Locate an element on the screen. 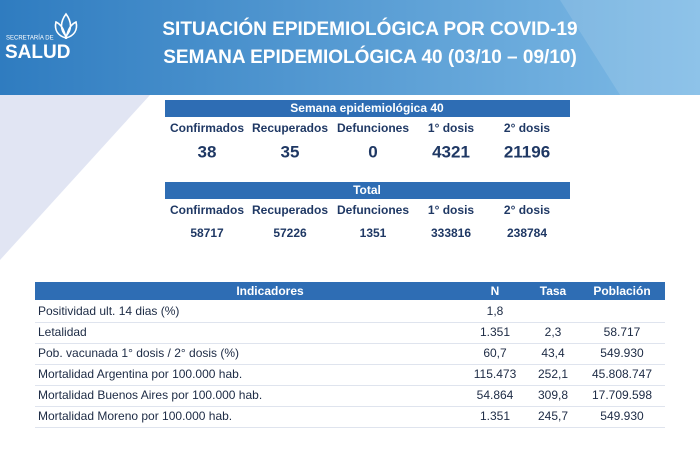 The width and height of the screenshot is (700, 449). table-cell: 1,8 is located at coordinates (495, 311).